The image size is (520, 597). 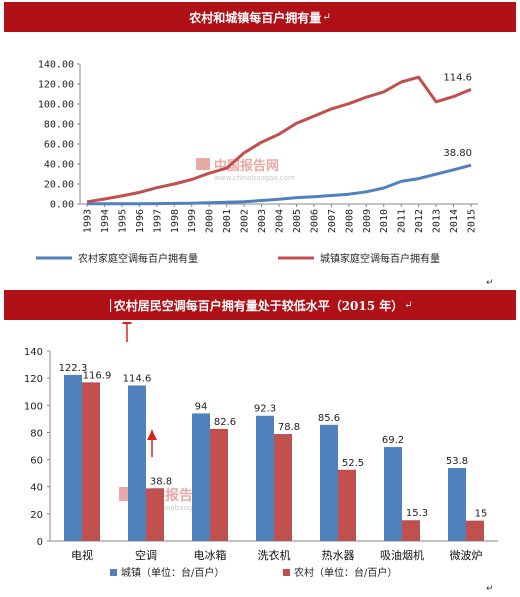 I want to click on category-label: 微波炉, so click(x=466, y=555).